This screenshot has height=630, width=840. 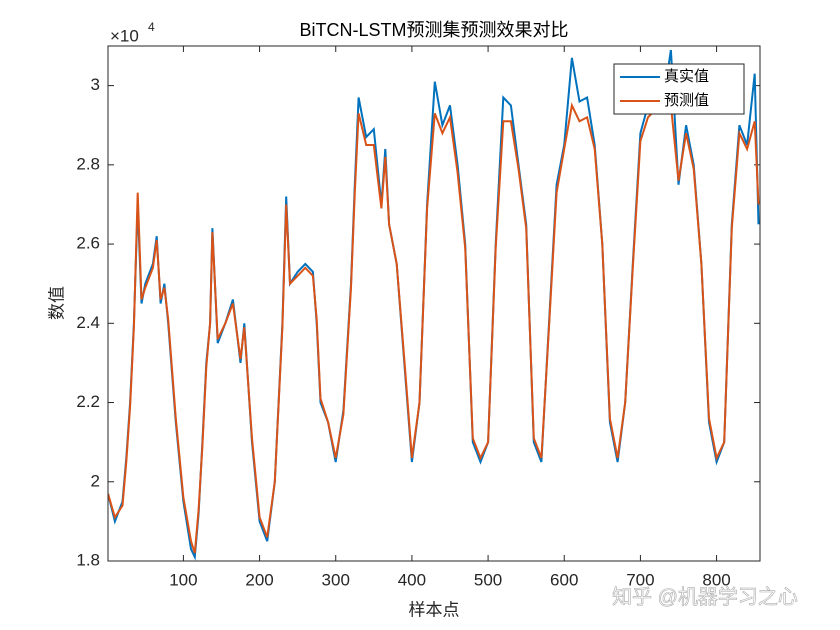 I want to click on y-exponent-base: ×10, so click(x=124, y=35).